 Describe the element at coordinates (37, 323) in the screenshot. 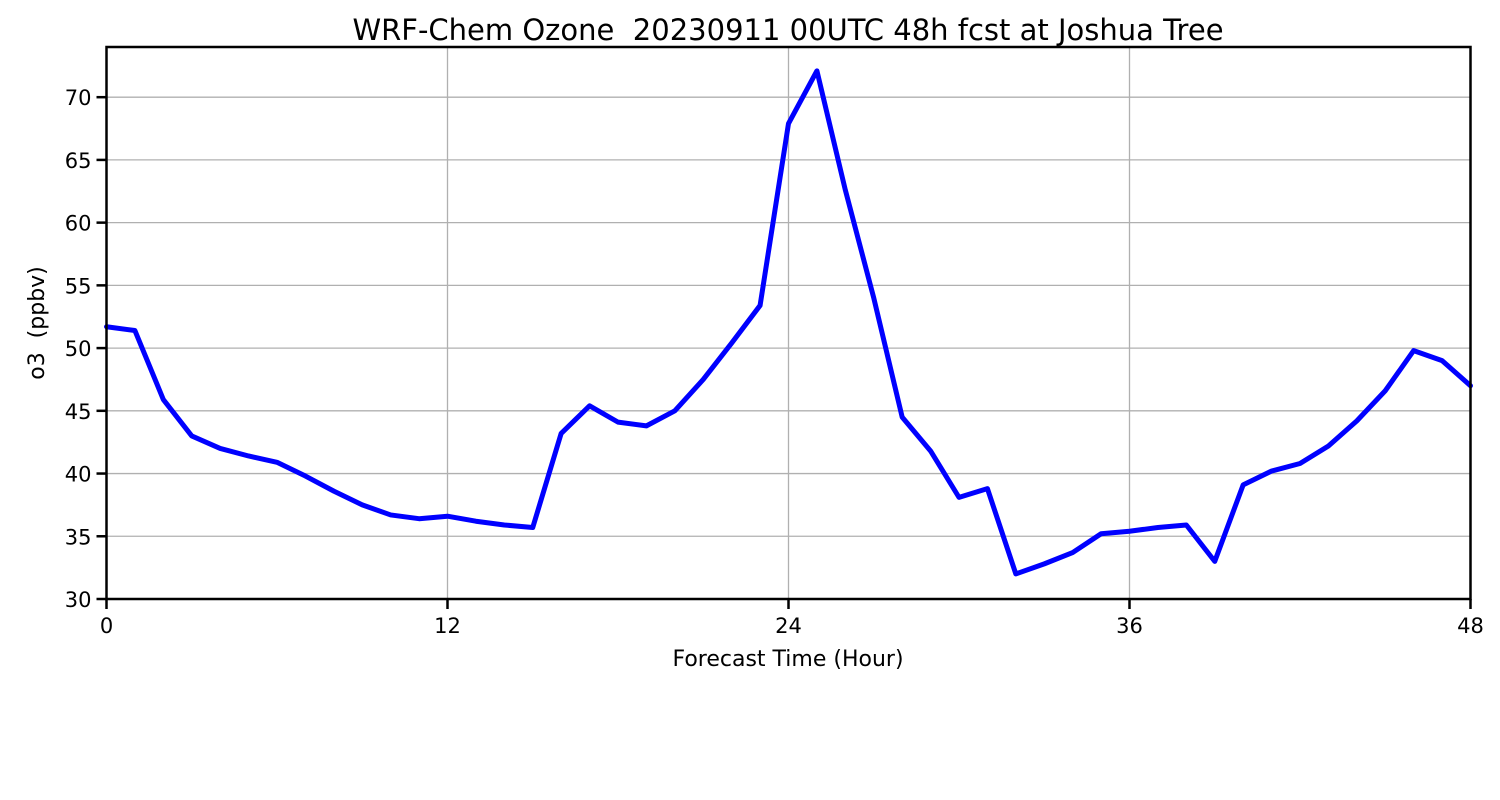

I see `y-axis-label: o3 (ppbv)` at that location.